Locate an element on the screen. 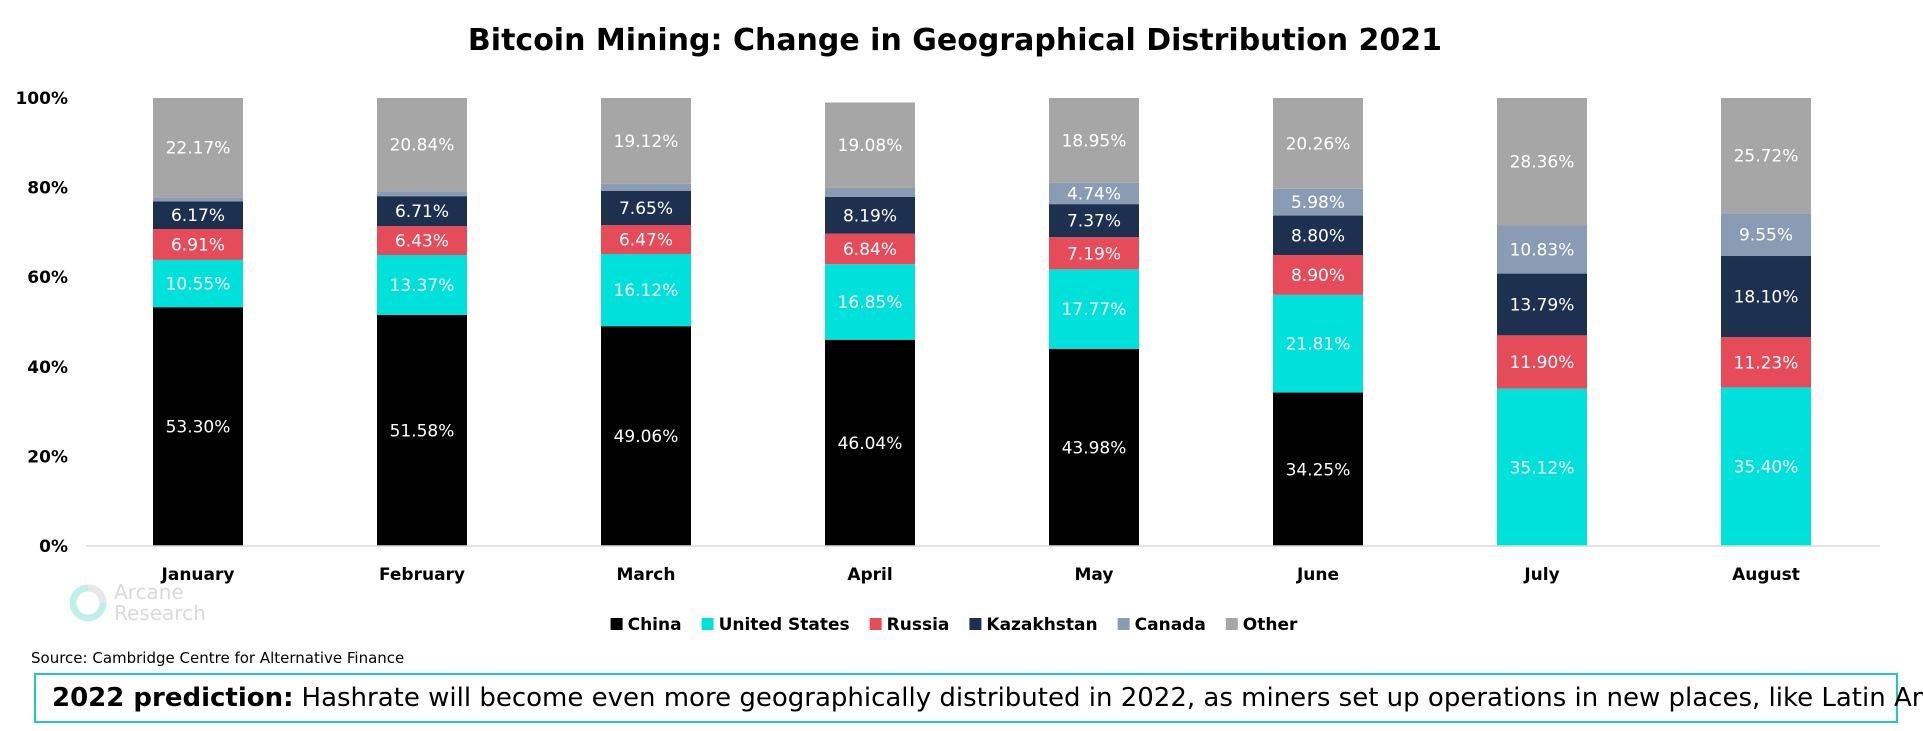  data-label: 43.98% is located at coordinates (1094, 448).